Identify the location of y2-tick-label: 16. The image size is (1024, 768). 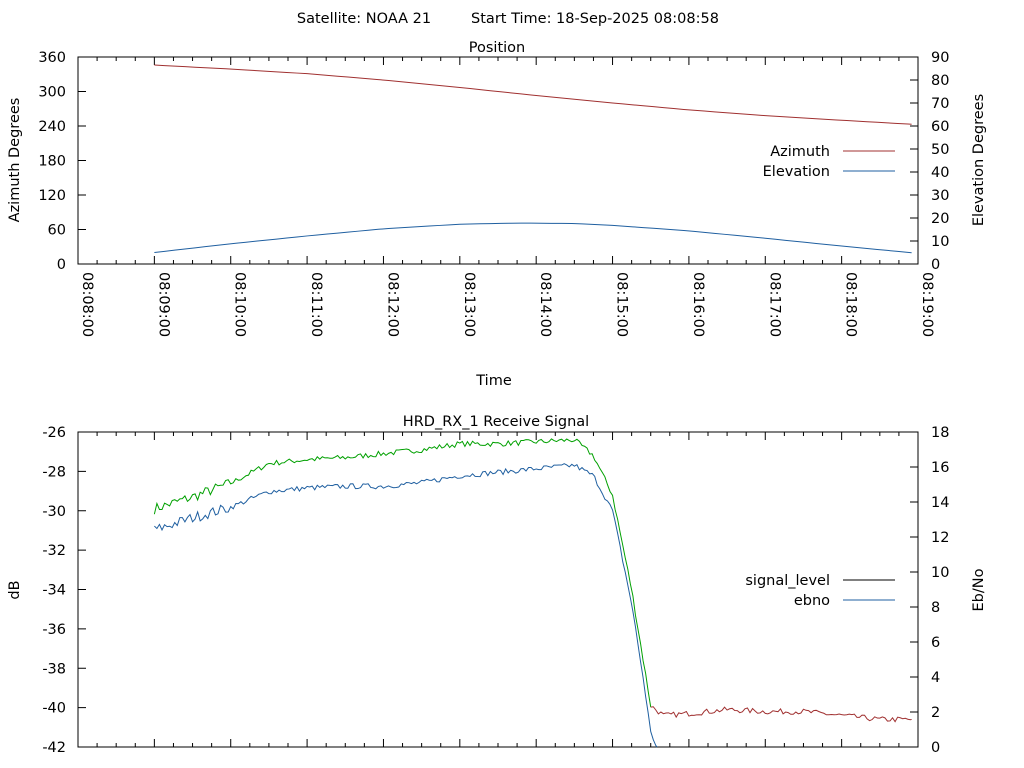
(940, 468).